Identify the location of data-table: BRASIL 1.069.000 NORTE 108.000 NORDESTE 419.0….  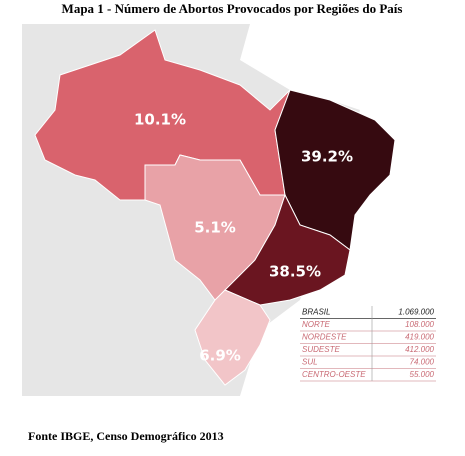
(368, 344).